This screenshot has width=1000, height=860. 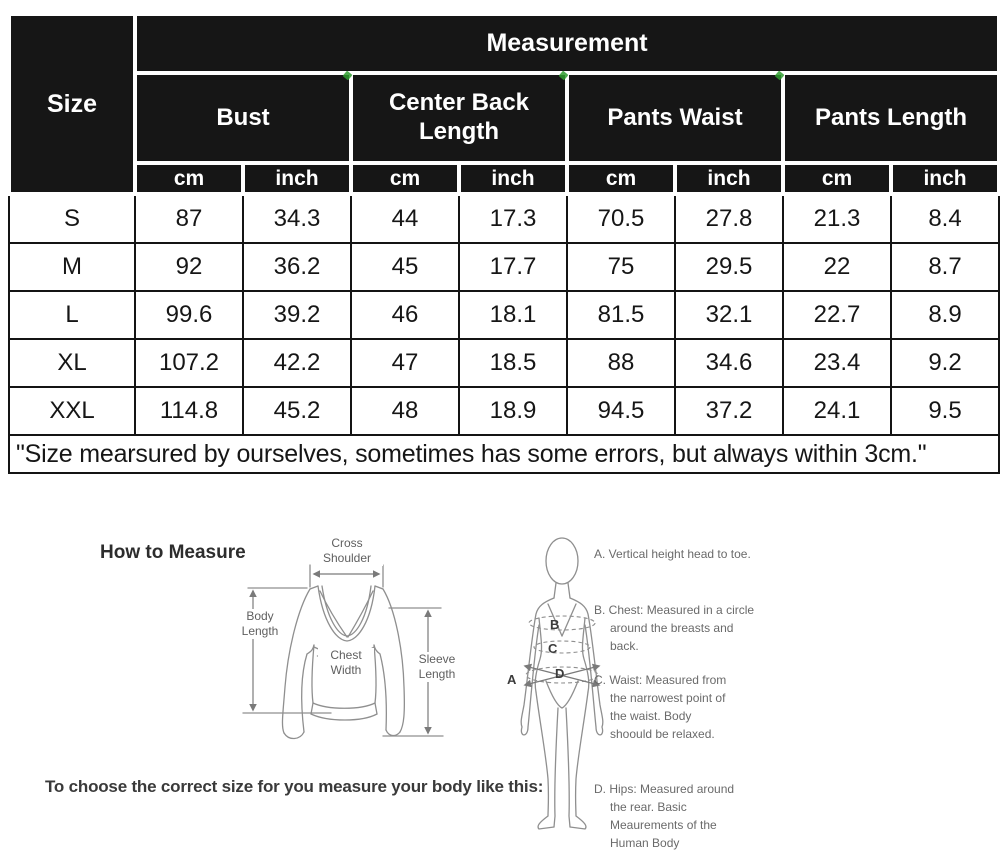 I want to click on value-cell: 39.2, so click(x=297, y=315).